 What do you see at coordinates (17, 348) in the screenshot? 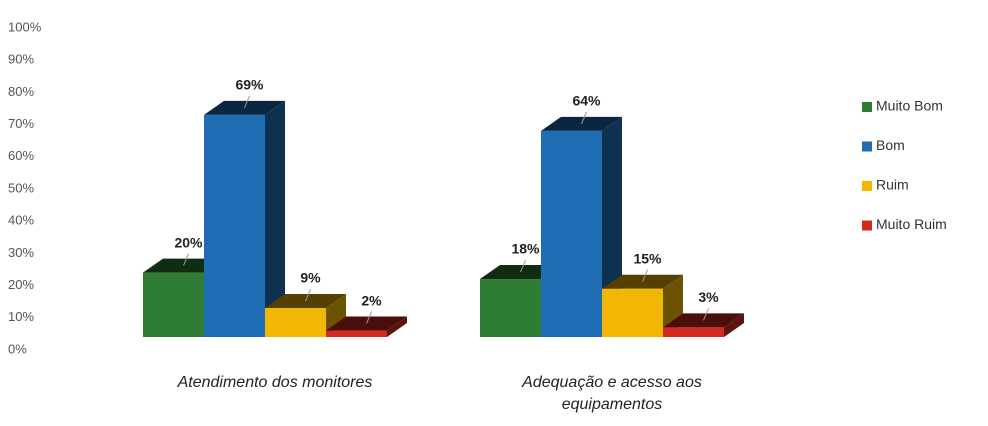
I see `y-tick-label: 0%` at bounding box center [17, 348].